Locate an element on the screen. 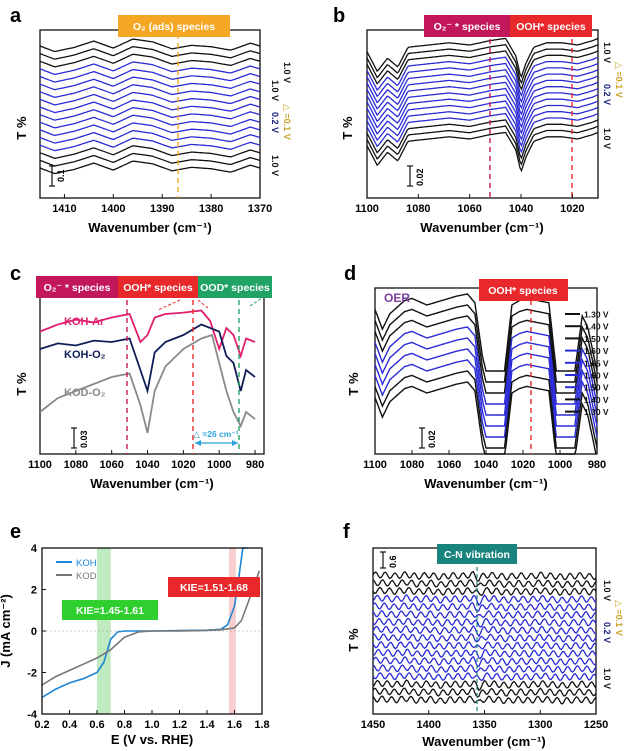 The image size is (631, 751). panel-c-label-koh-o2: KOH-O₂ is located at coordinates (85, 355).